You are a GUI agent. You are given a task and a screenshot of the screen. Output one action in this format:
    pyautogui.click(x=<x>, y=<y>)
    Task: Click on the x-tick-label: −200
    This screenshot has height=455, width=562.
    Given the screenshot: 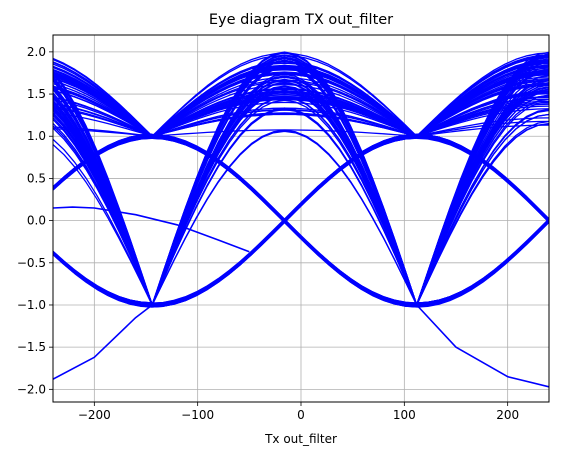 What is the action you would take?
    pyautogui.click(x=94, y=415)
    